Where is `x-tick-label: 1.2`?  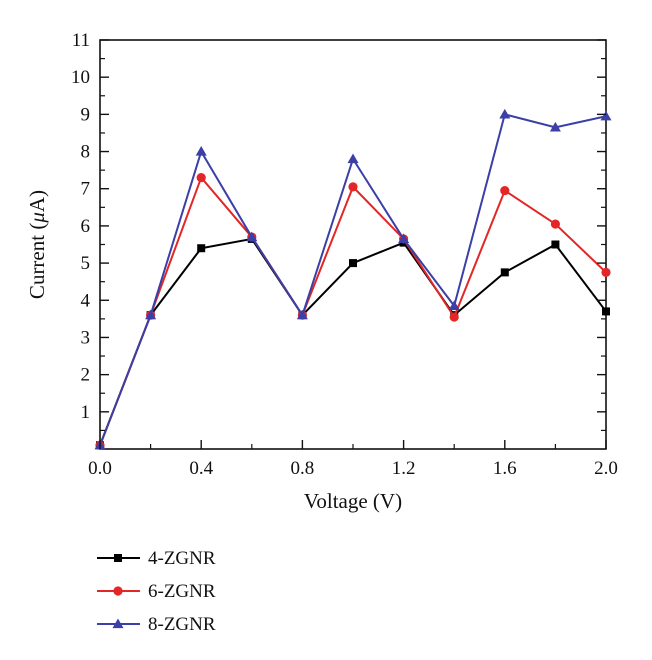 x-tick-label: 1.2 is located at coordinates (404, 468).